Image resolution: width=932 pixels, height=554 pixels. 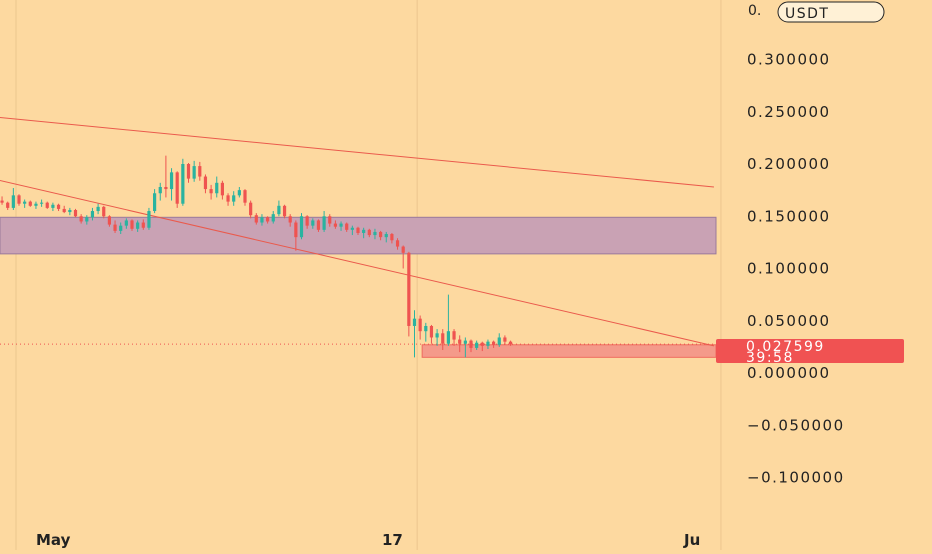 What do you see at coordinates (770, 358) in the screenshot?
I see `price-countdown: 39:58` at bounding box center [770, 358].